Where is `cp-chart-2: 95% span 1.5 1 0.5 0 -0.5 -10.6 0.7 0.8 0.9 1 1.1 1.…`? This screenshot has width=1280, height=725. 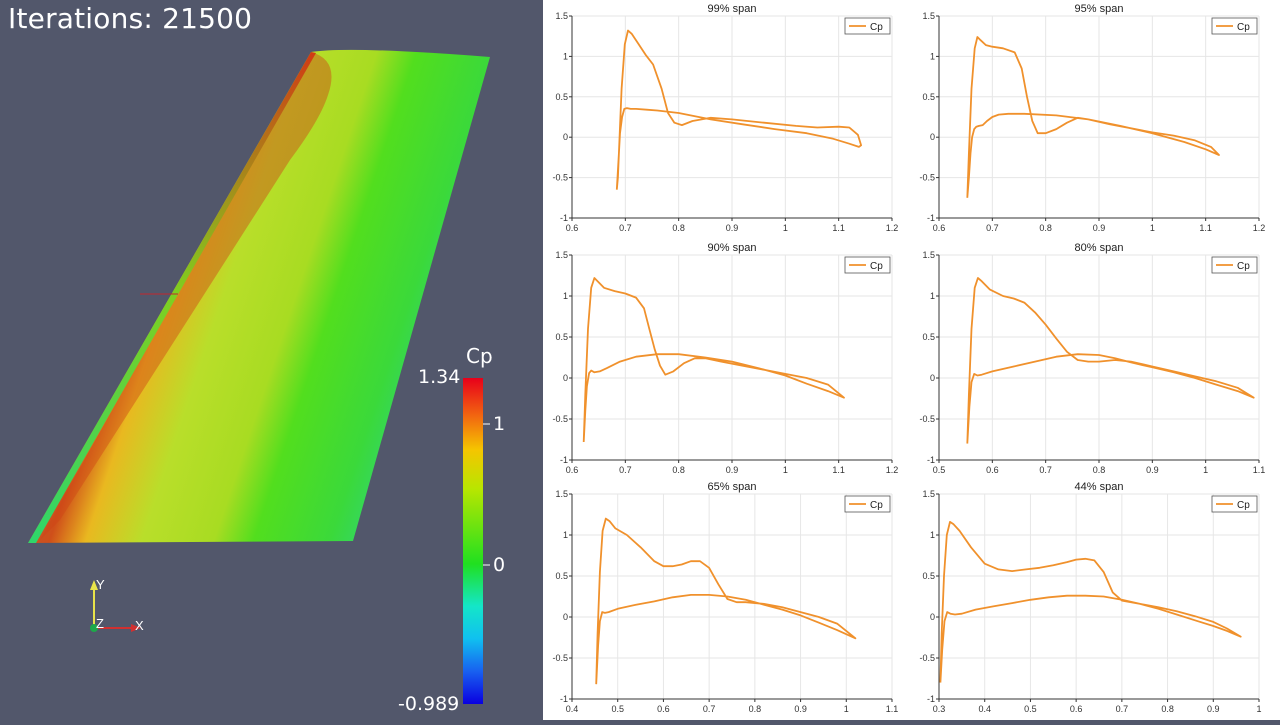 cp-chart-2: 95% span 1.5 1 0.5 0 -0.5 -10.6 0.7 0.8 0.9 1 1.1 1.… is located at coordinates (1092, 118).